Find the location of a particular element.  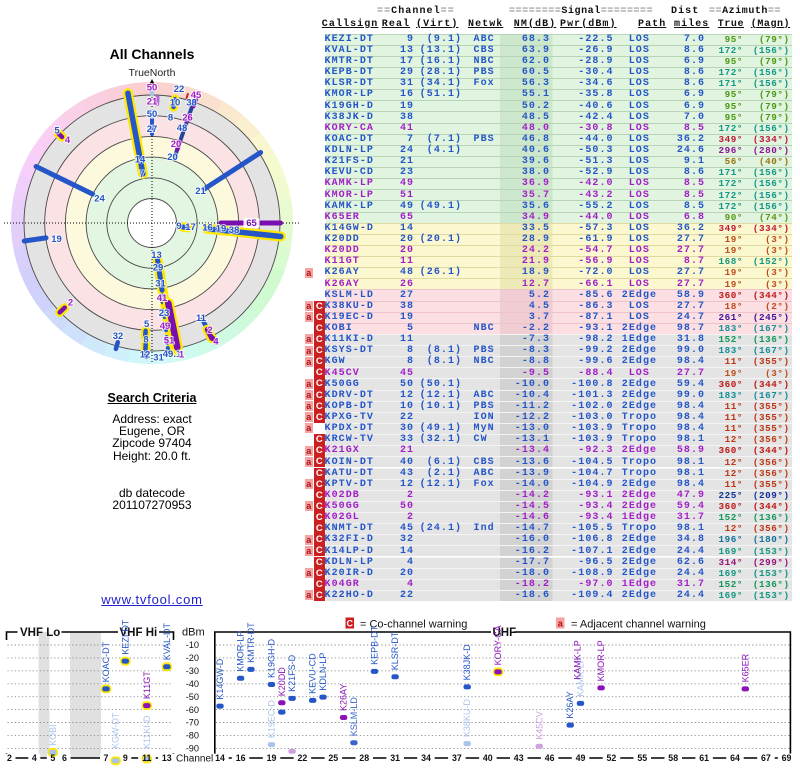

svg-text: -50 is located at coordinates (192, 697).